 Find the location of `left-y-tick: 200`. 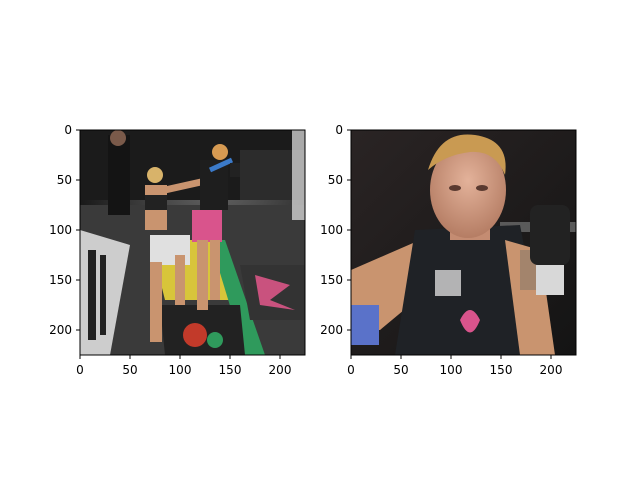

left-y-tick: 200 is located at coordinates (60, 330).